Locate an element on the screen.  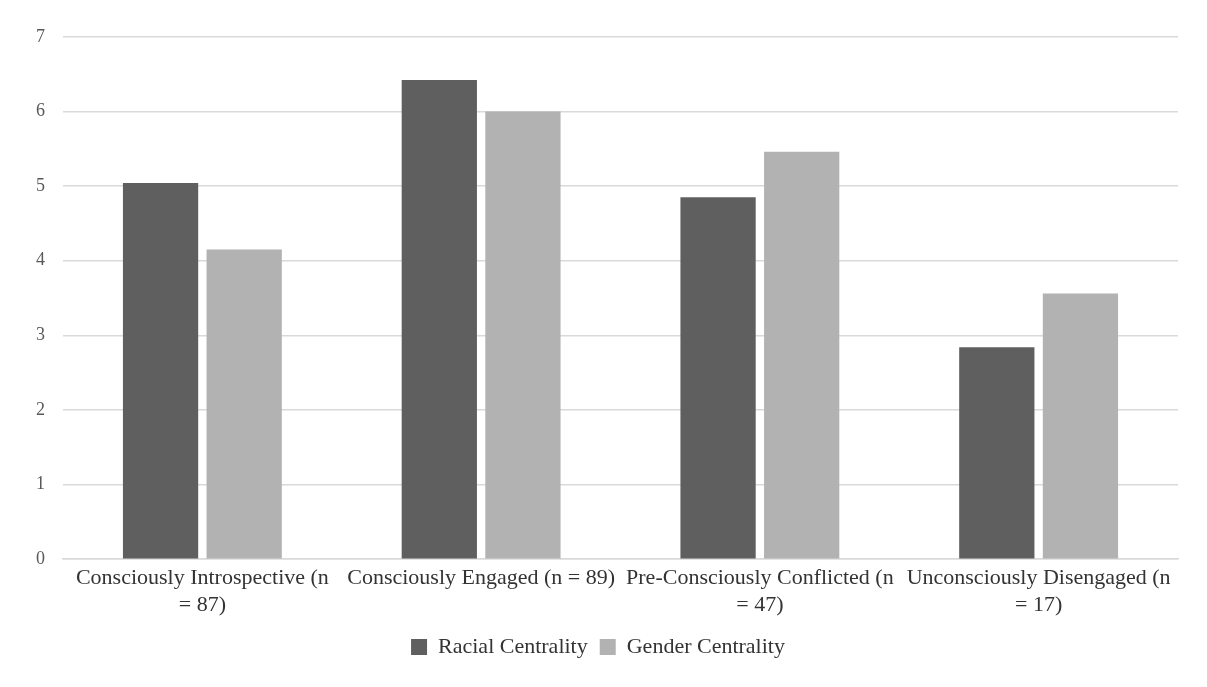
x-tick-label: Consciously Engaged (n = 89) is located at coordinates (481, 577).